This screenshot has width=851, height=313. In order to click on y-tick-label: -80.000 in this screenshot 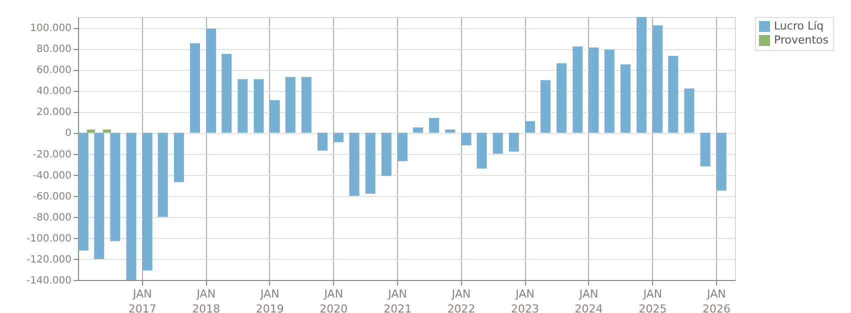, I will do `click(52, 218)`.